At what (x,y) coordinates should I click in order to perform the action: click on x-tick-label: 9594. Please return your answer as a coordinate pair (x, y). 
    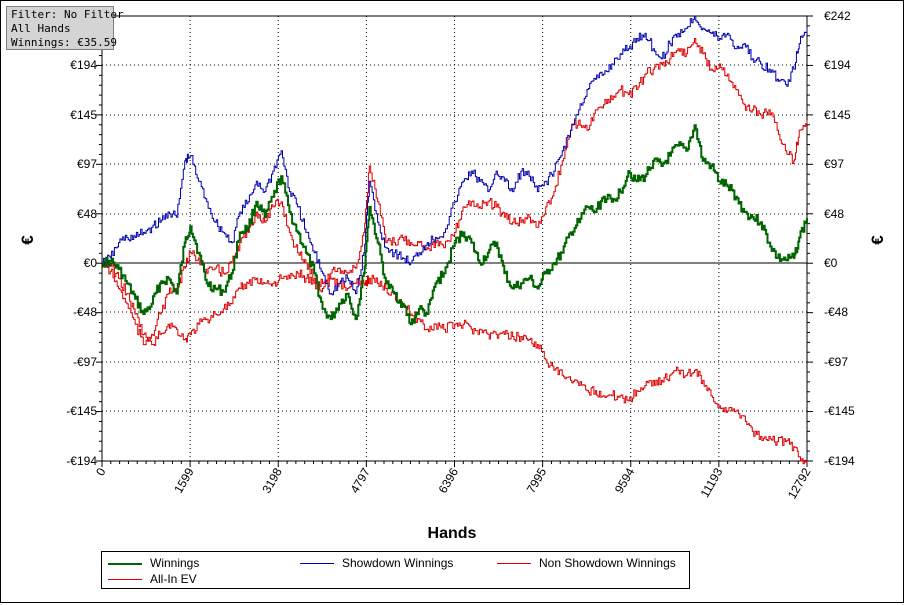
    Looking at the image, I should click on (625, 480).